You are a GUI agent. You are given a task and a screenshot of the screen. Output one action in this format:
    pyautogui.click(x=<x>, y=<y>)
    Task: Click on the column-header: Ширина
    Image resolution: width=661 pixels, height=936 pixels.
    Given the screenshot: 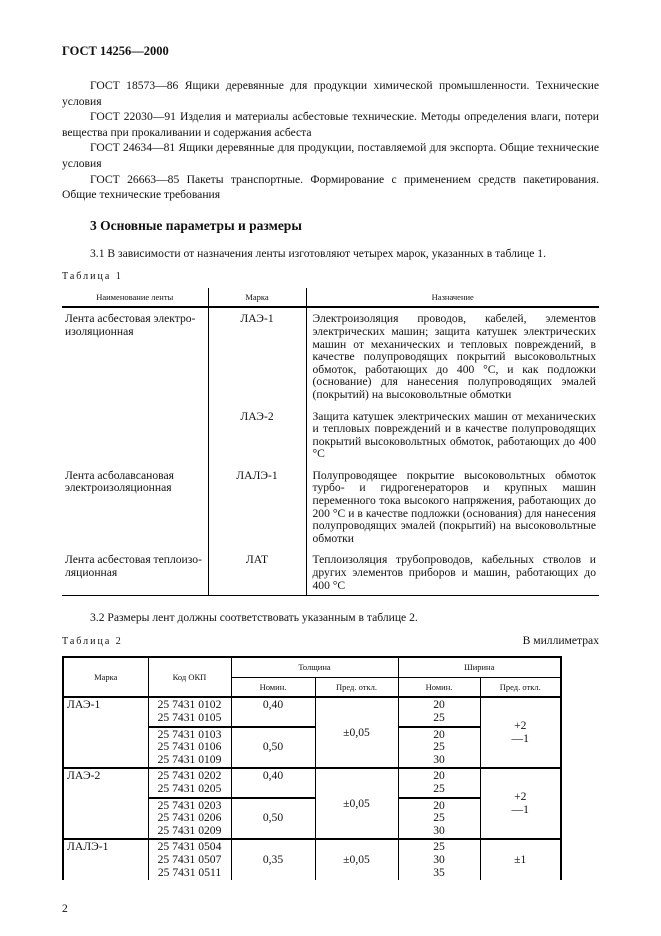 What is the action you would take?
    pyautogui.click(x=479, y=667)
    